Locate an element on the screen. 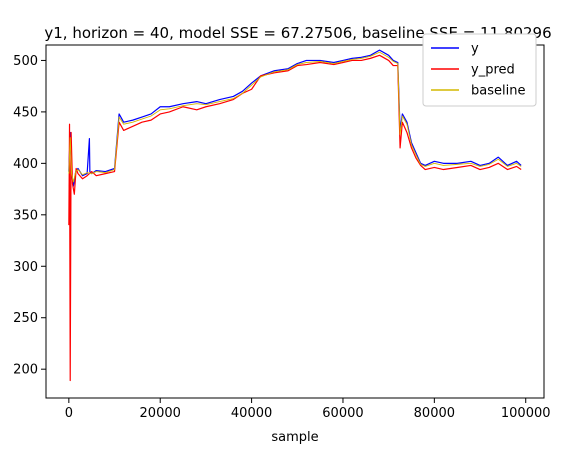  x-tick-label: 80000 is located at coordinates (434, 413).